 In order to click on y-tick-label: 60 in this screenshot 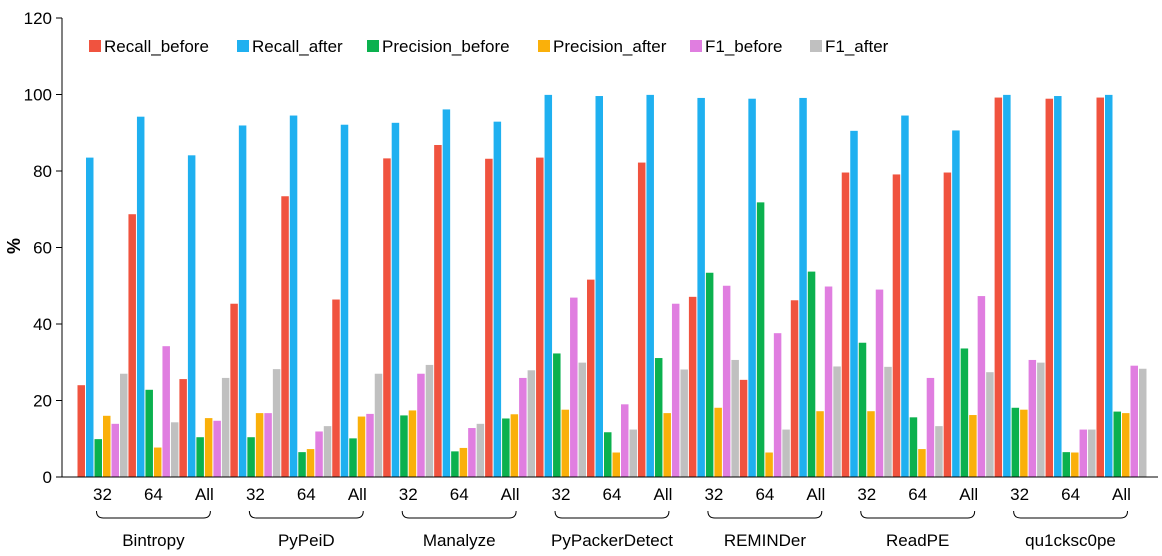, I will do `click(42, 248)`.